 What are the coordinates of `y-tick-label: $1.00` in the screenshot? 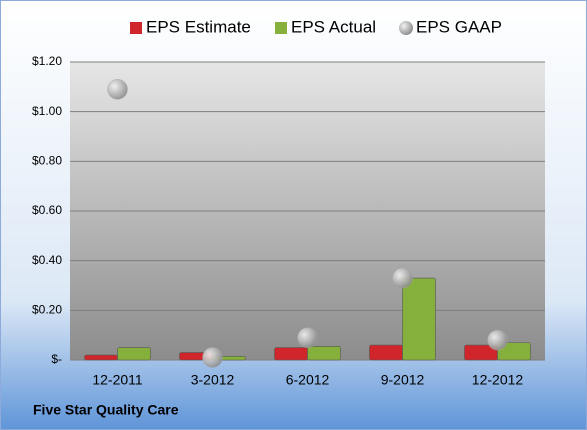 It's located at (47, 111).